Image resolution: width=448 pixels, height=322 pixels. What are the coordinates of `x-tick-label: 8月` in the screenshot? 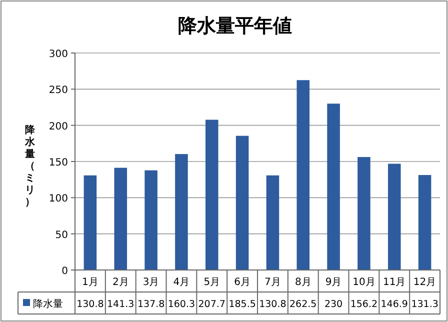 It's located at (303, 282).